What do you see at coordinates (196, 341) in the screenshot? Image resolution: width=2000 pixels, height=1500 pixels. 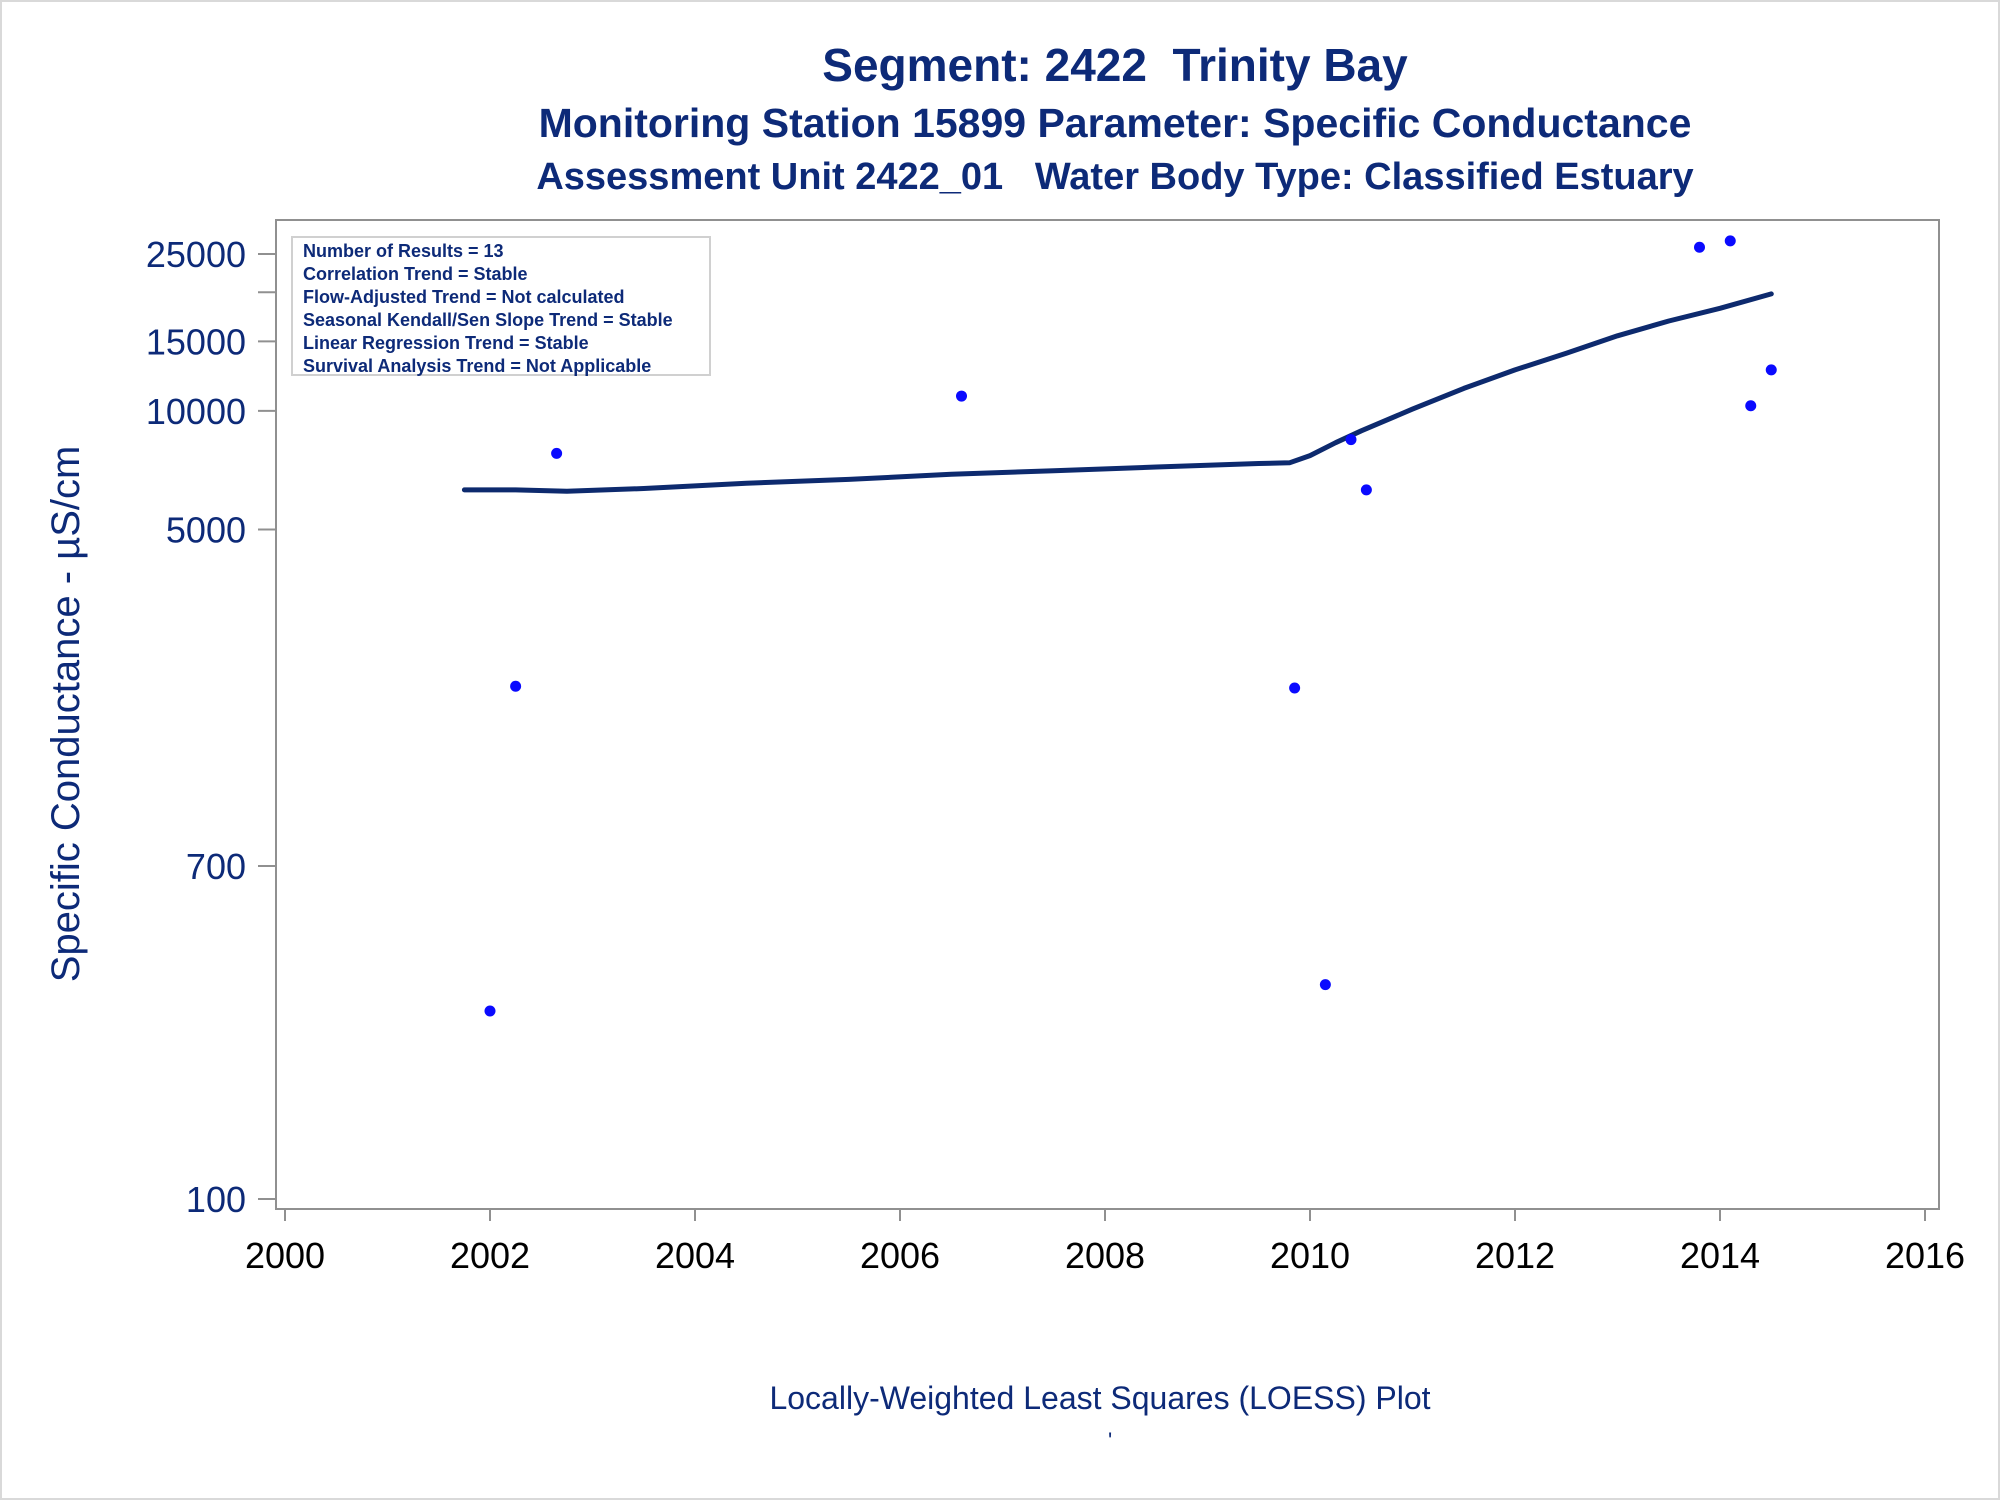 I see `y-tick-label: 15000` at bounding box center [196, 341].